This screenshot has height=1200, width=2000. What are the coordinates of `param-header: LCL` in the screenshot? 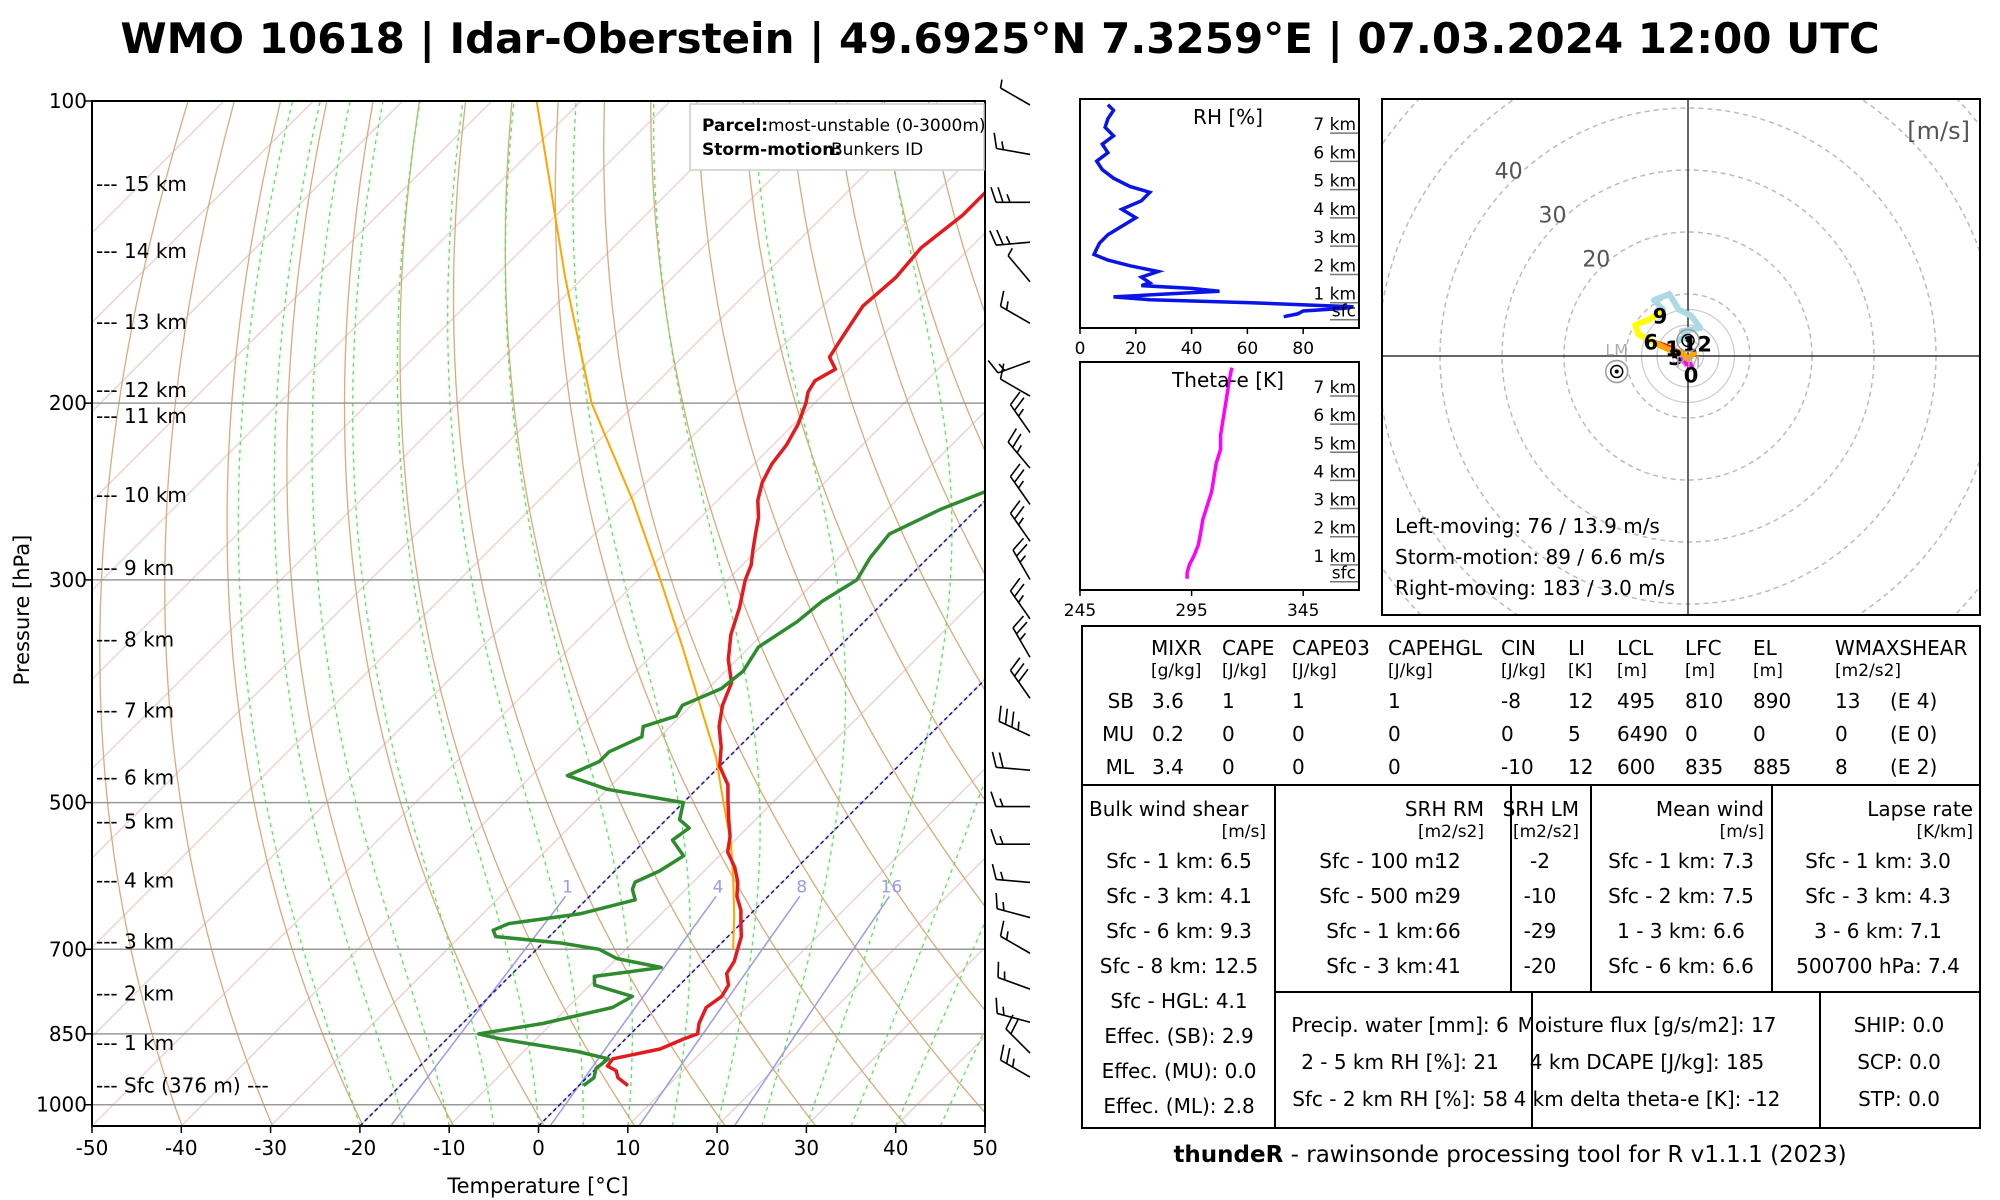 It's located at (1635, 648).